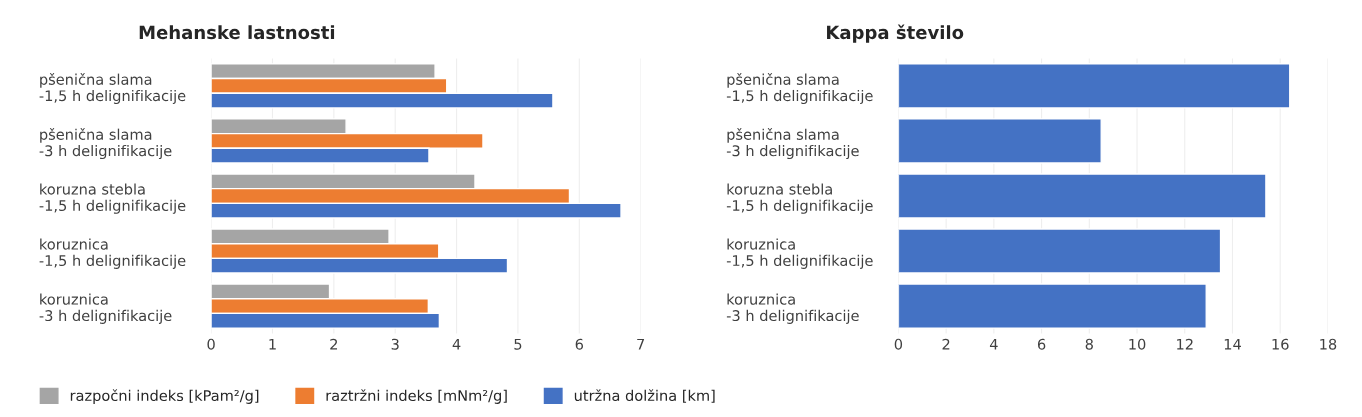 The width and height of the screenshot is (1362, 417). What do you see at coordinates (237, 32) in the screenshot?
I see `chart-title: Mehanske lastnosti` at bounding box center [237, 32].